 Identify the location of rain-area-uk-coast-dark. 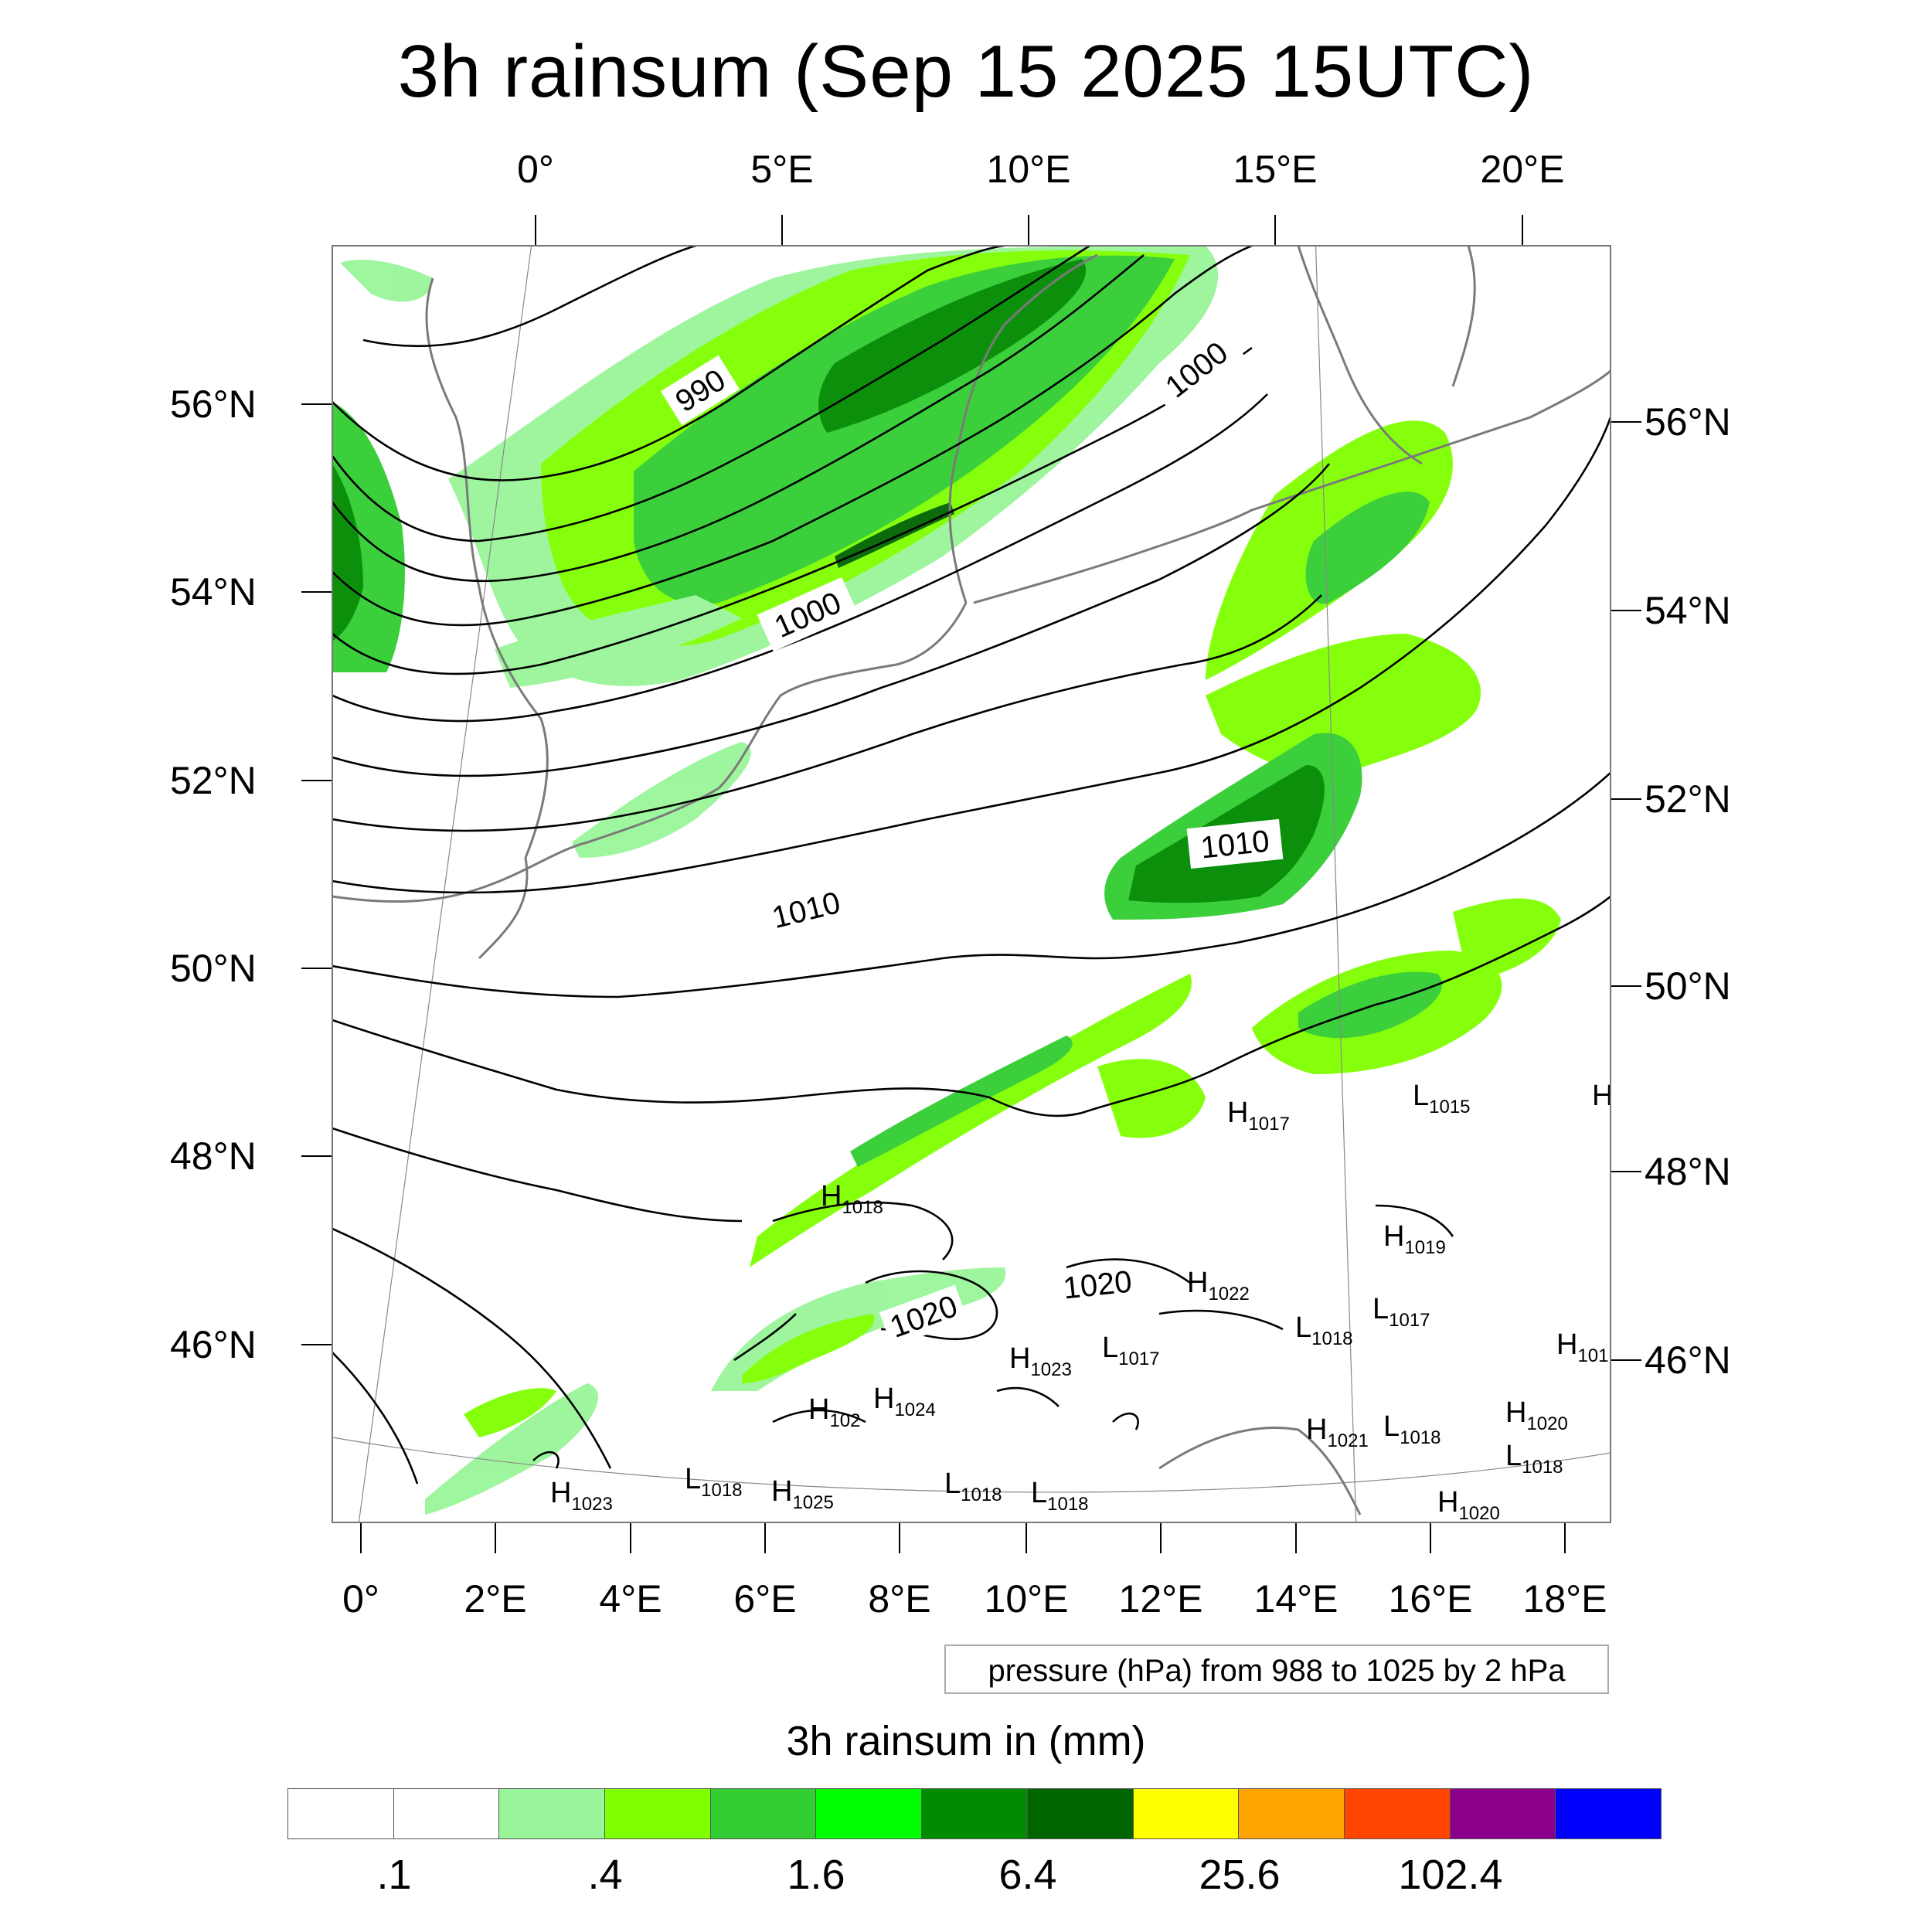
(348, 553).